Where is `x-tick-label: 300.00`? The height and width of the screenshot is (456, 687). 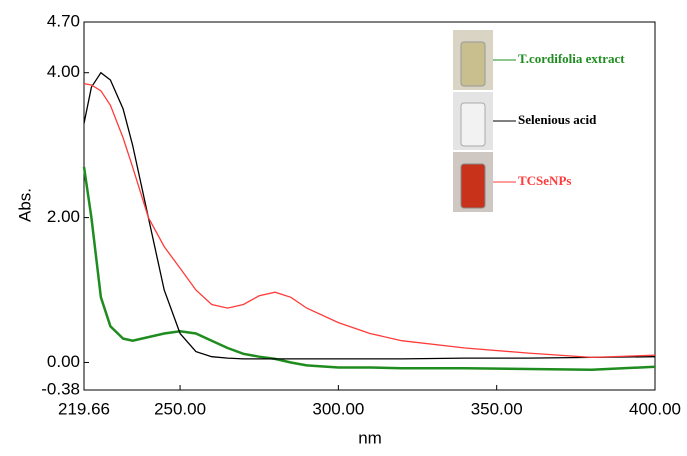 x-tick-label: 300.00 is located at coordinates (338, 408).